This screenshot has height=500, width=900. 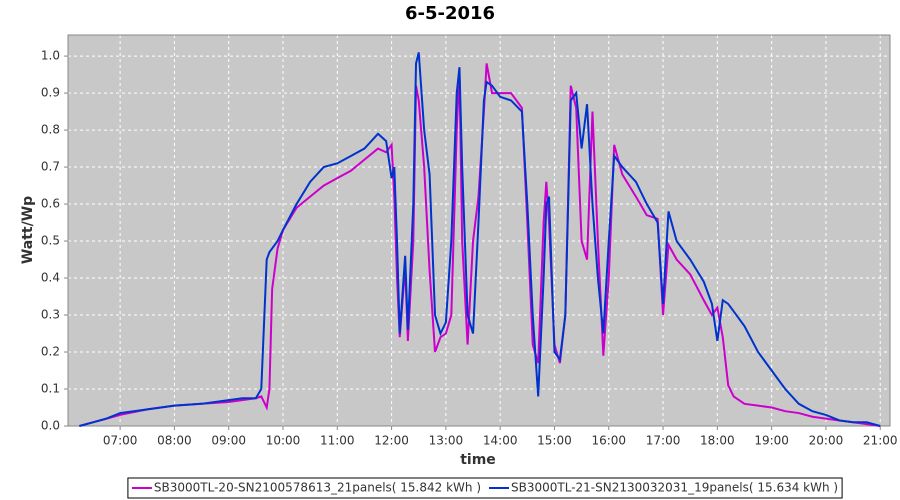 What do you see at coordinates (174, 441) in the screenshot?
I see `x-tick-label: 08:00` at bounding box center [174, 441].